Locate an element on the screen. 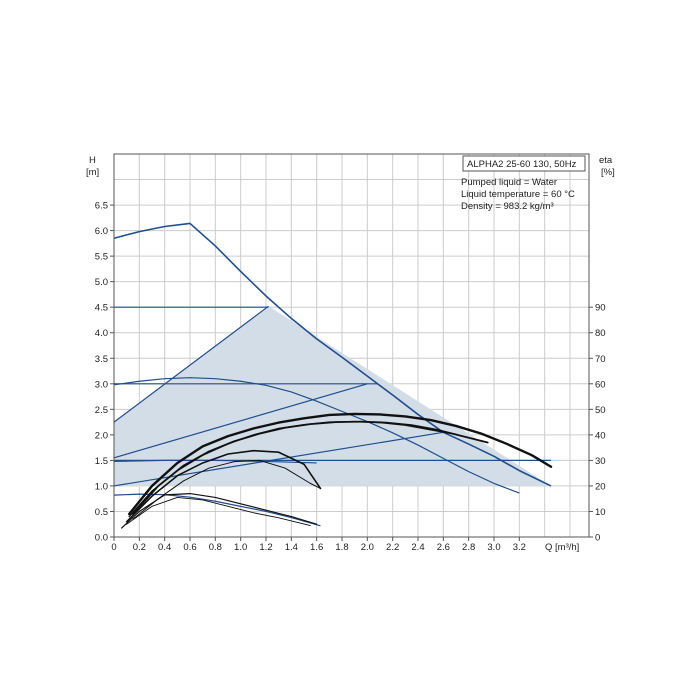 The width and height of the screenshot is (700, 700). chart-title: ALPHA2 25-60 130, 50Hz is located at coordinates (522, 164).